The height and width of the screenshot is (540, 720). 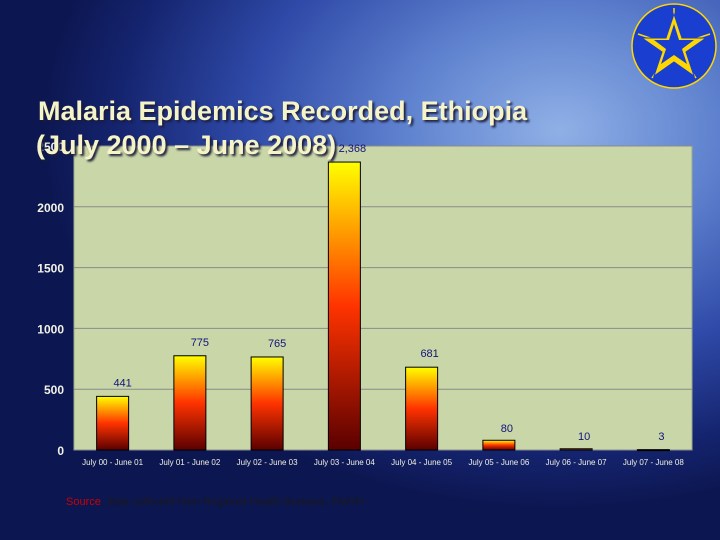 I want to click on y-tick-label: 500, so click(x=54, y=390).